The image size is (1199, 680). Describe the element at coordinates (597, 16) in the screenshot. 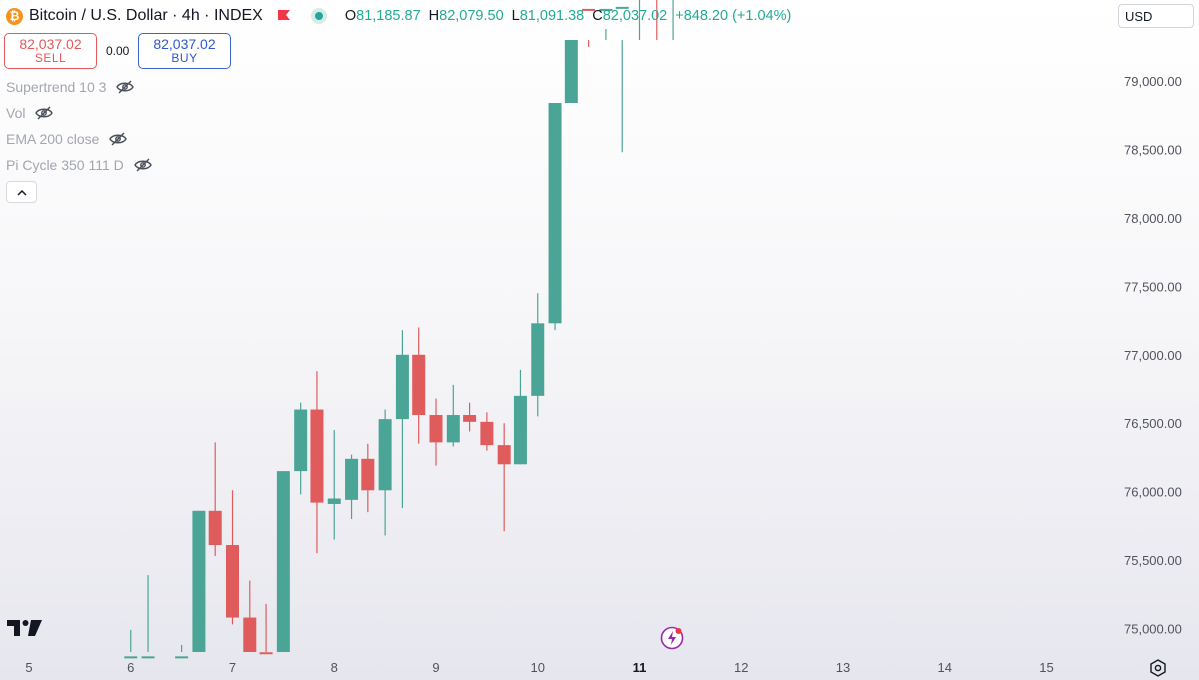

I see `close-key: C` at that location.